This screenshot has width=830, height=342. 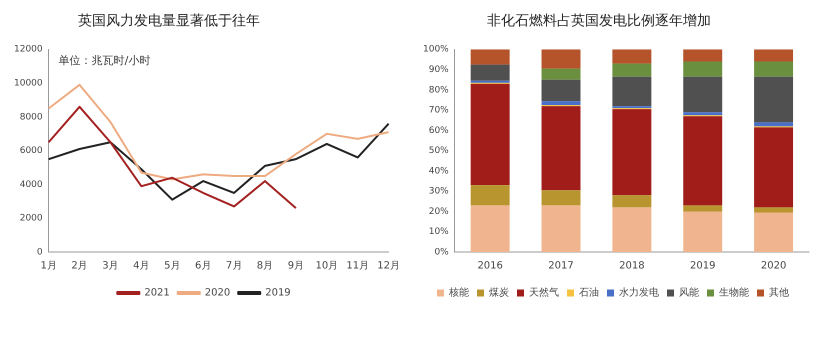 I want to click on x-tick-label: 12月, so click(x=388, y=266).